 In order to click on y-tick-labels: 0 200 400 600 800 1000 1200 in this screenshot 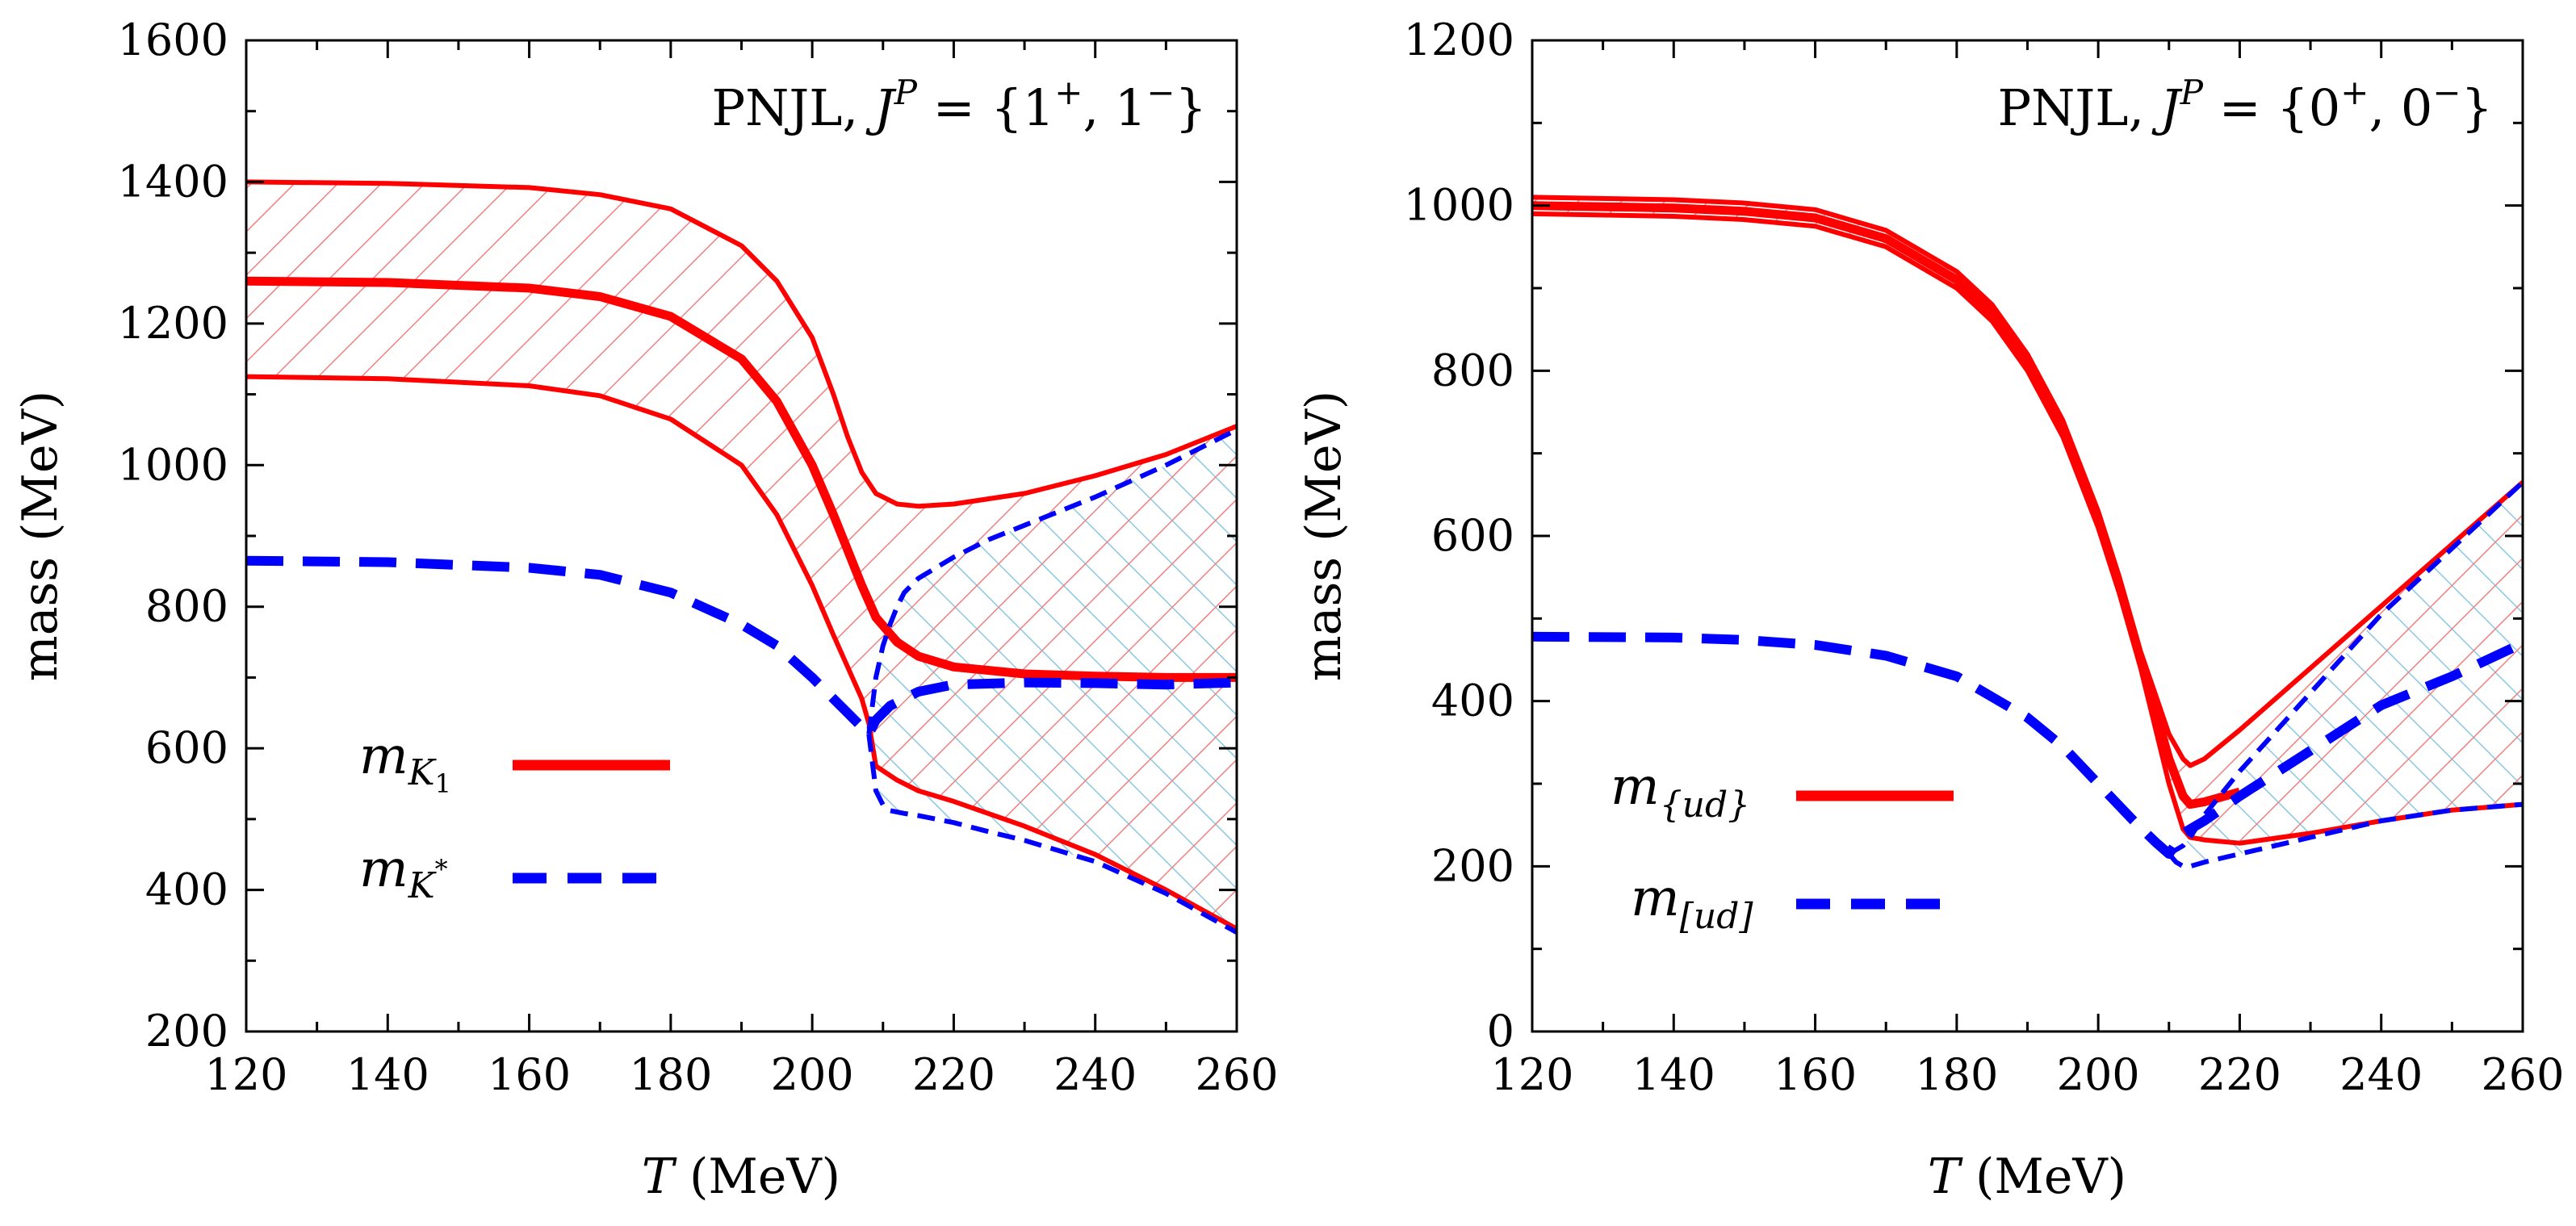, I will do `click(1459, 536)`.